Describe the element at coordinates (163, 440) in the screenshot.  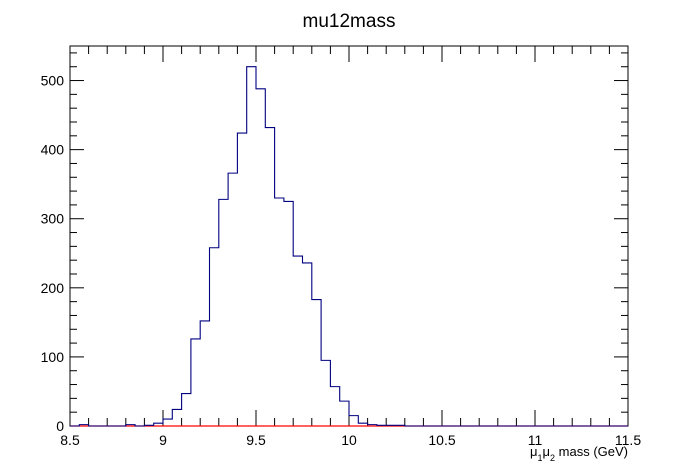
I see `x-tick-label: 9` at that location.